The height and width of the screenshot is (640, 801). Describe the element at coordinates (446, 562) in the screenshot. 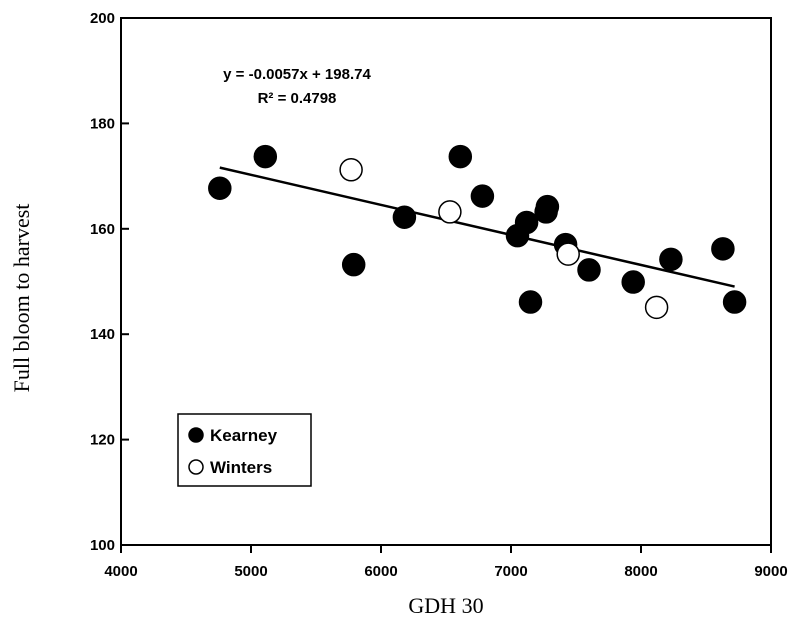

I see `x-axis: 4000 5000 6000 7000 8000 9000` at that location.